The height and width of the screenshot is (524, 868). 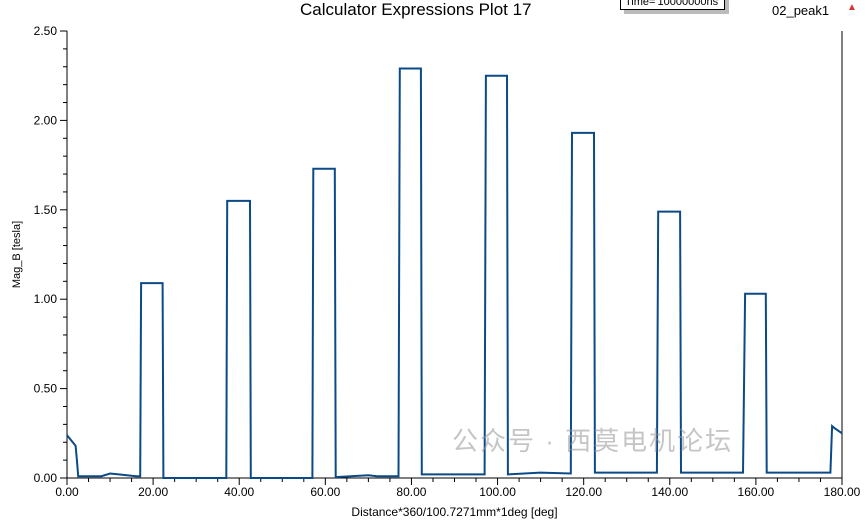 I want to click on x-tick-label: 40.00, so click(x=239, y=492).